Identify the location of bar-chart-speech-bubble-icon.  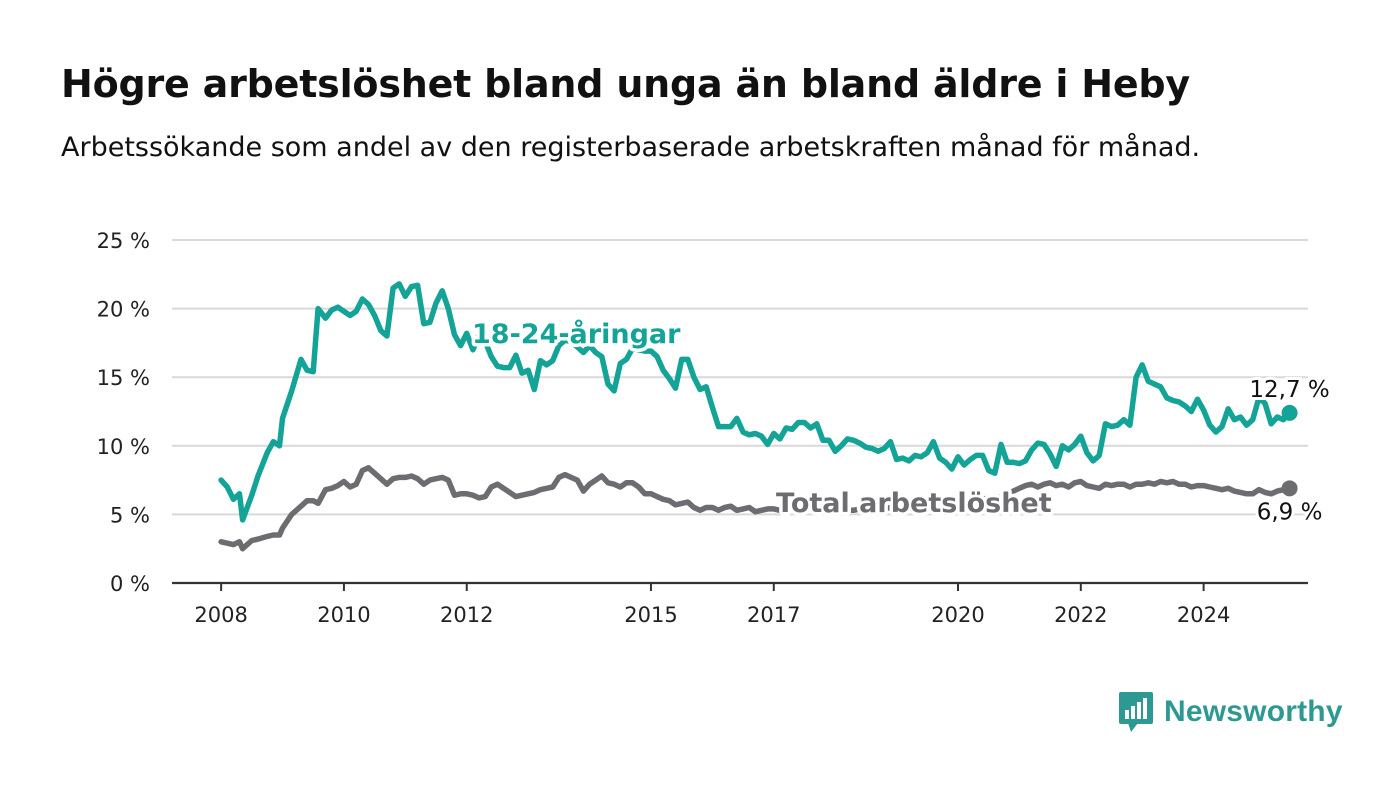
(1136, 712).